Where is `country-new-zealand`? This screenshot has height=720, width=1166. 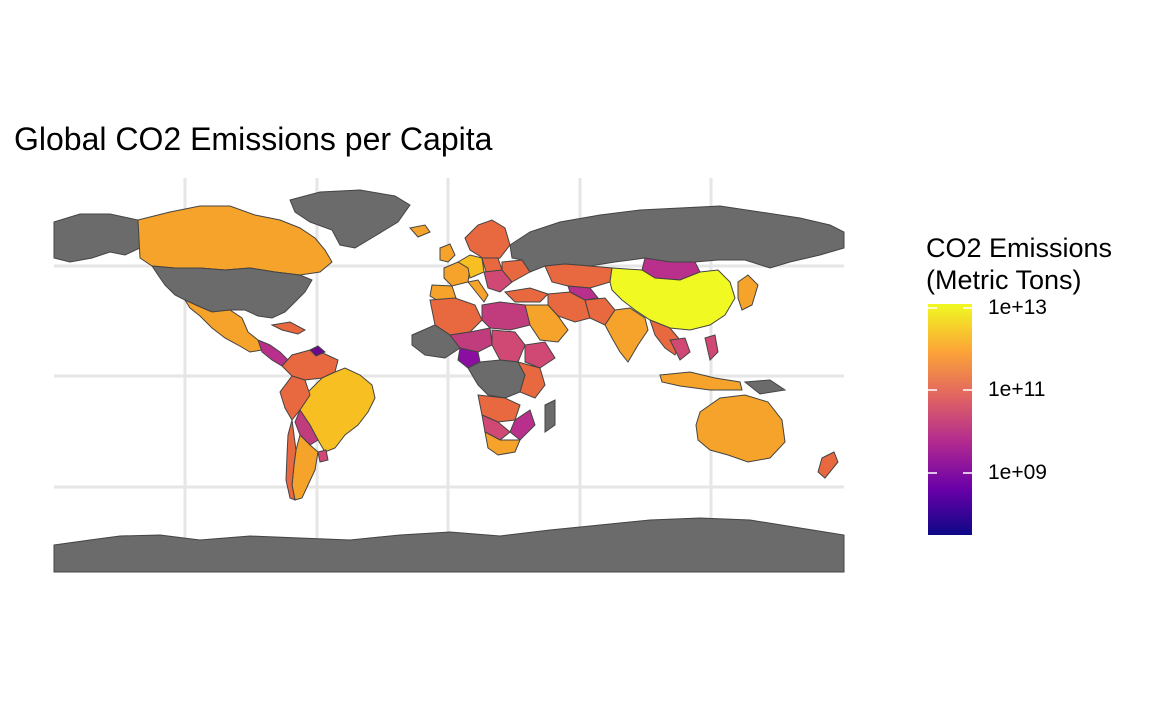
country-new-zealand is located at coordinates (828, 465).